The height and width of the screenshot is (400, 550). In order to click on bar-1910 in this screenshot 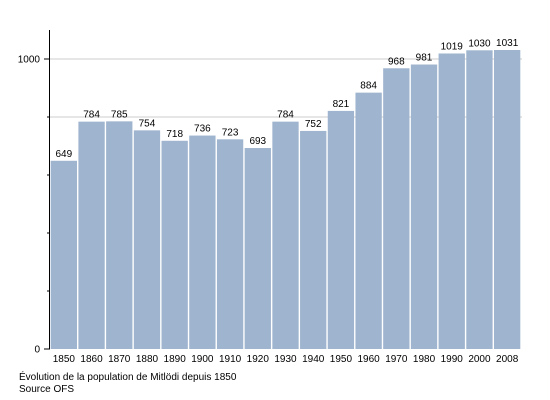, I will do `click(230, 244)`.